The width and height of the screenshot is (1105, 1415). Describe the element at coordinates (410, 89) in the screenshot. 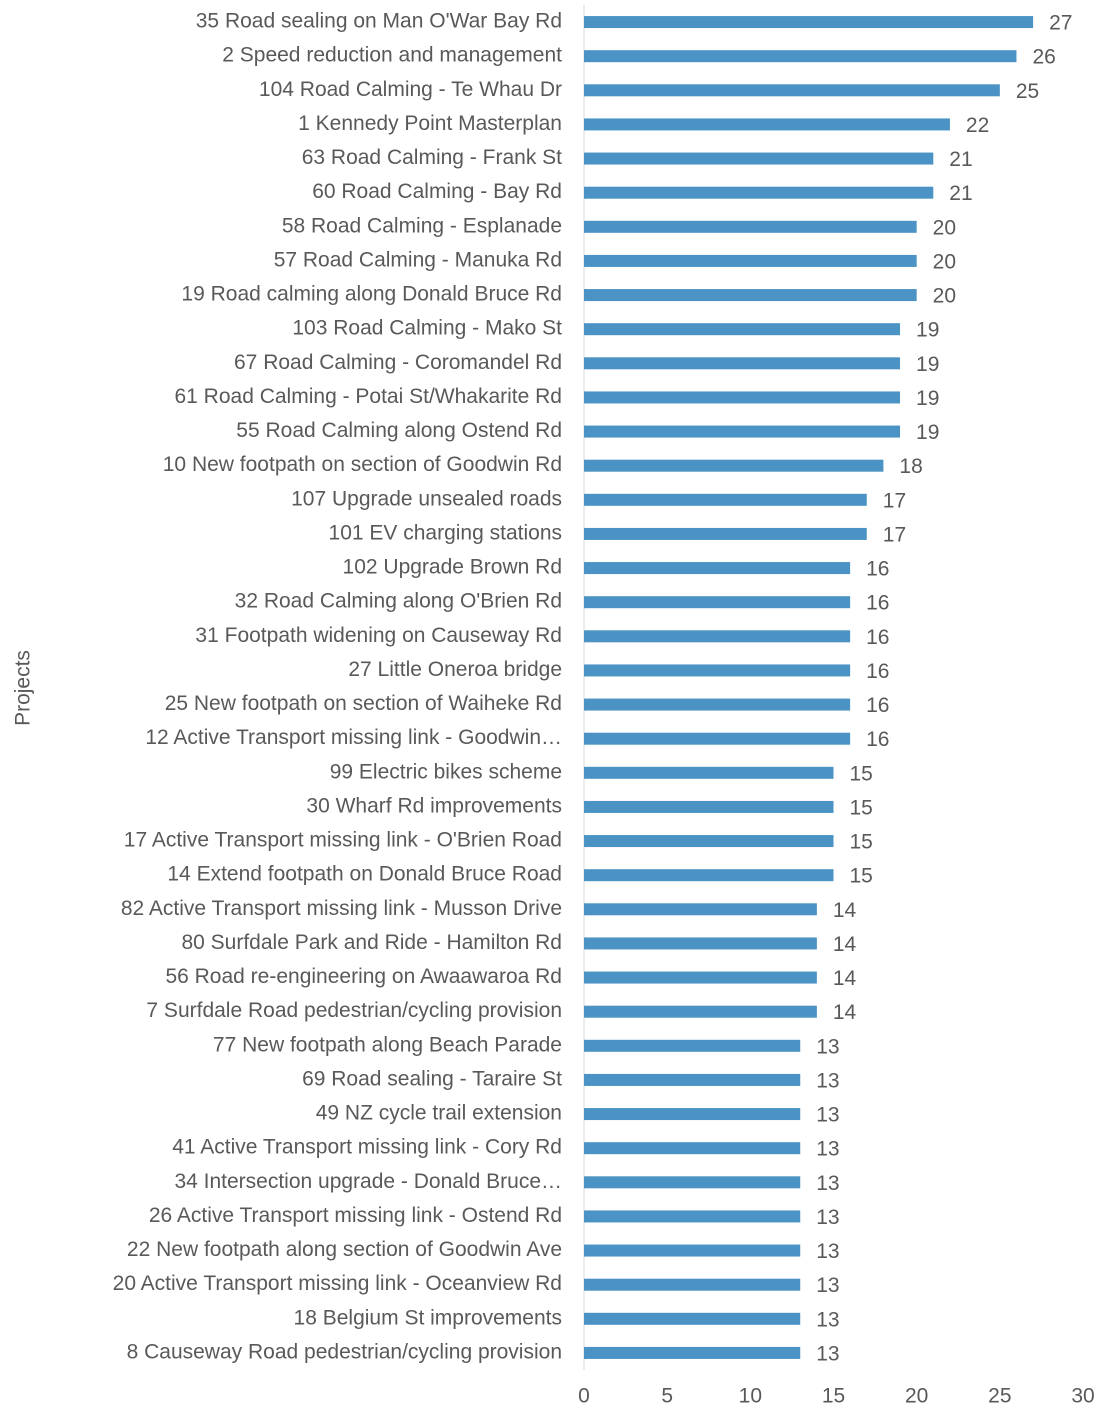

I see `y-tick-label: 104 Road Calming - Te Whau Dr` at that location.